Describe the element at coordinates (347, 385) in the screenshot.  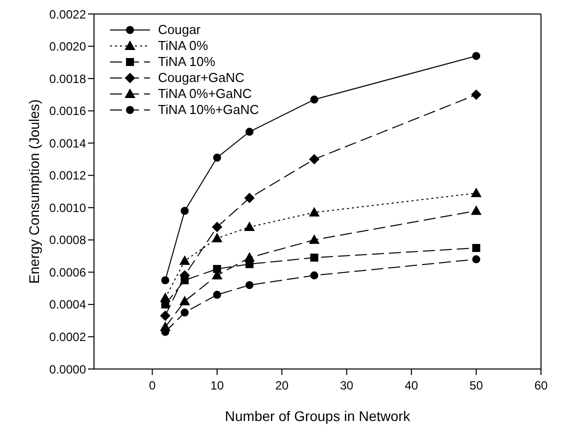
I see `x-tick-label: 30` at that location.